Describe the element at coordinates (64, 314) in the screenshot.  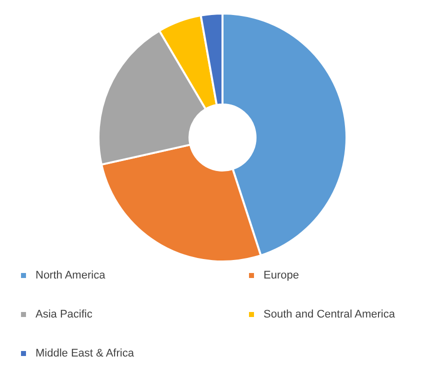
I see `legend-label: Asia Pacific` at that location.